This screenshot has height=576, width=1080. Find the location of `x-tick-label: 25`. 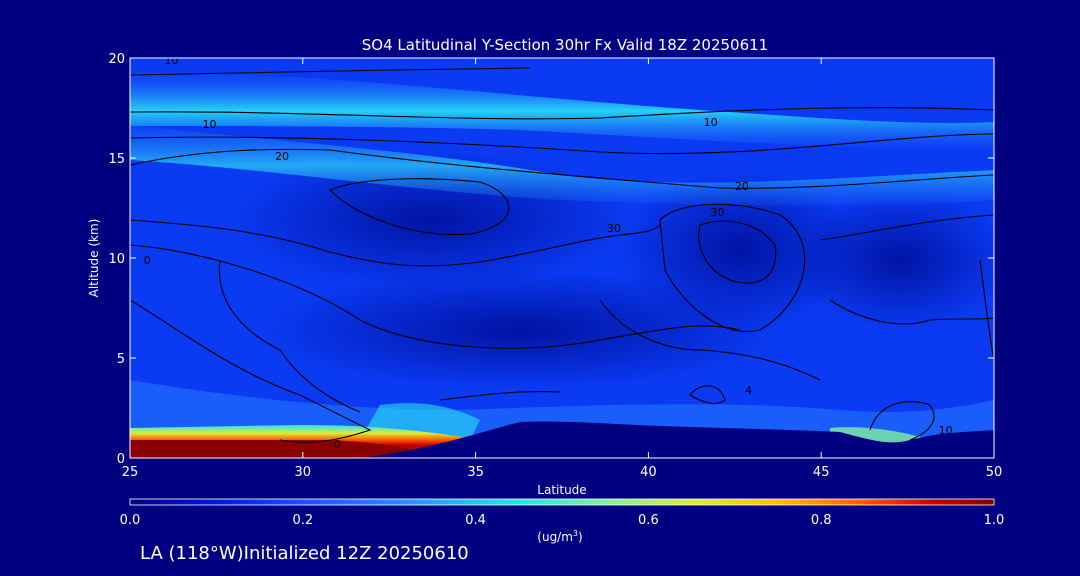

x-tick-label: 25 is located at coordinates (130, 472).